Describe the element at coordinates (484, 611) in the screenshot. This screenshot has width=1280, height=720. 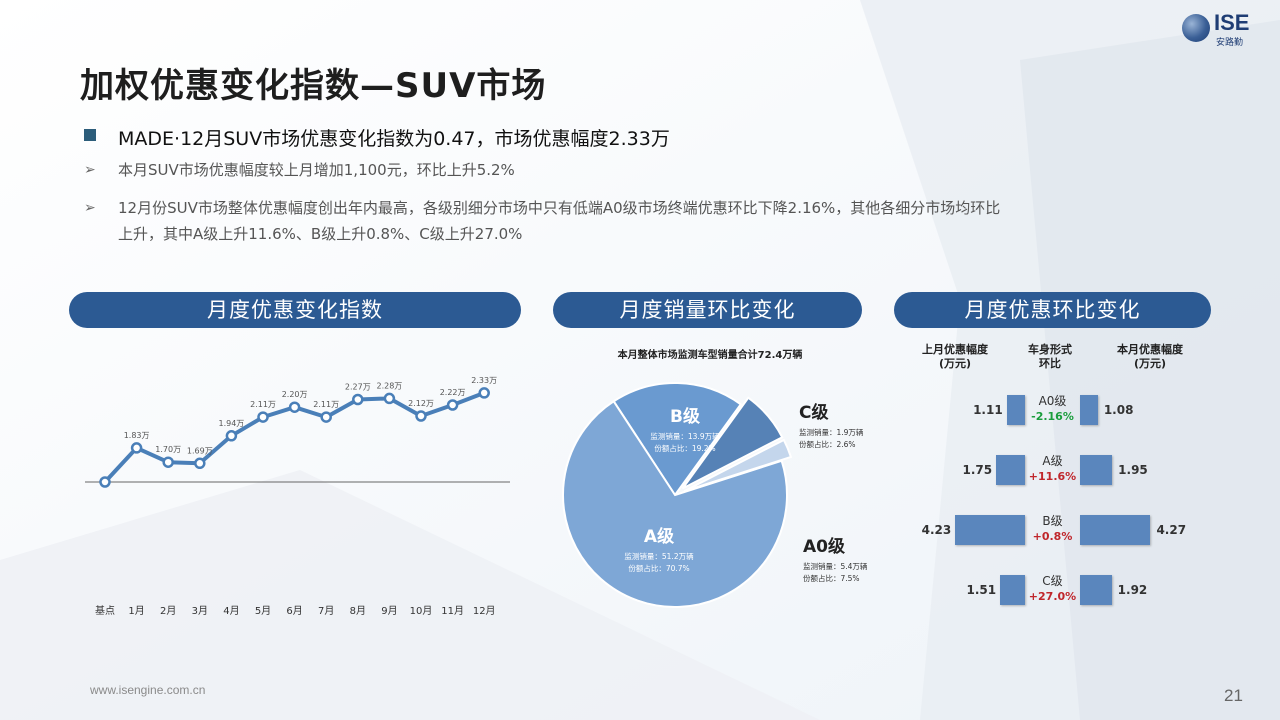
I see `x-tick-label: 12月` at that location.